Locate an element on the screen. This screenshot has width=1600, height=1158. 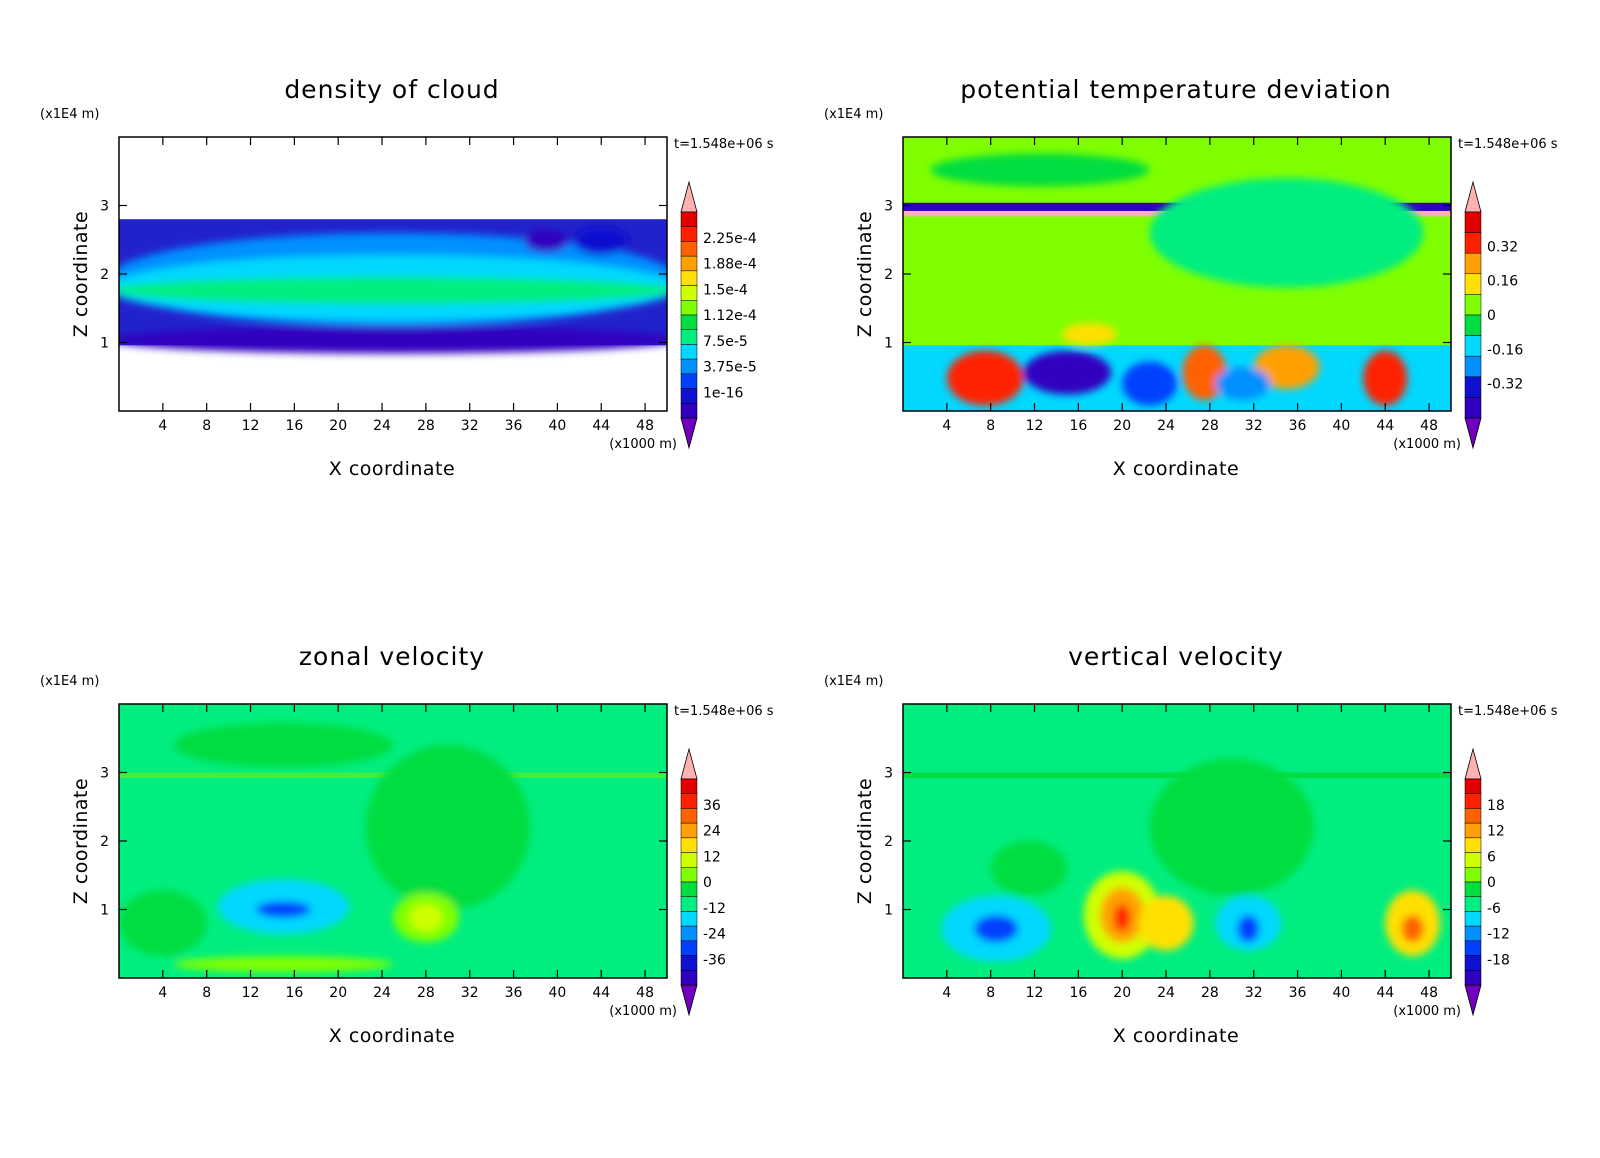
x-axis-label: X coordinate is located at coordinates (1176, 469).